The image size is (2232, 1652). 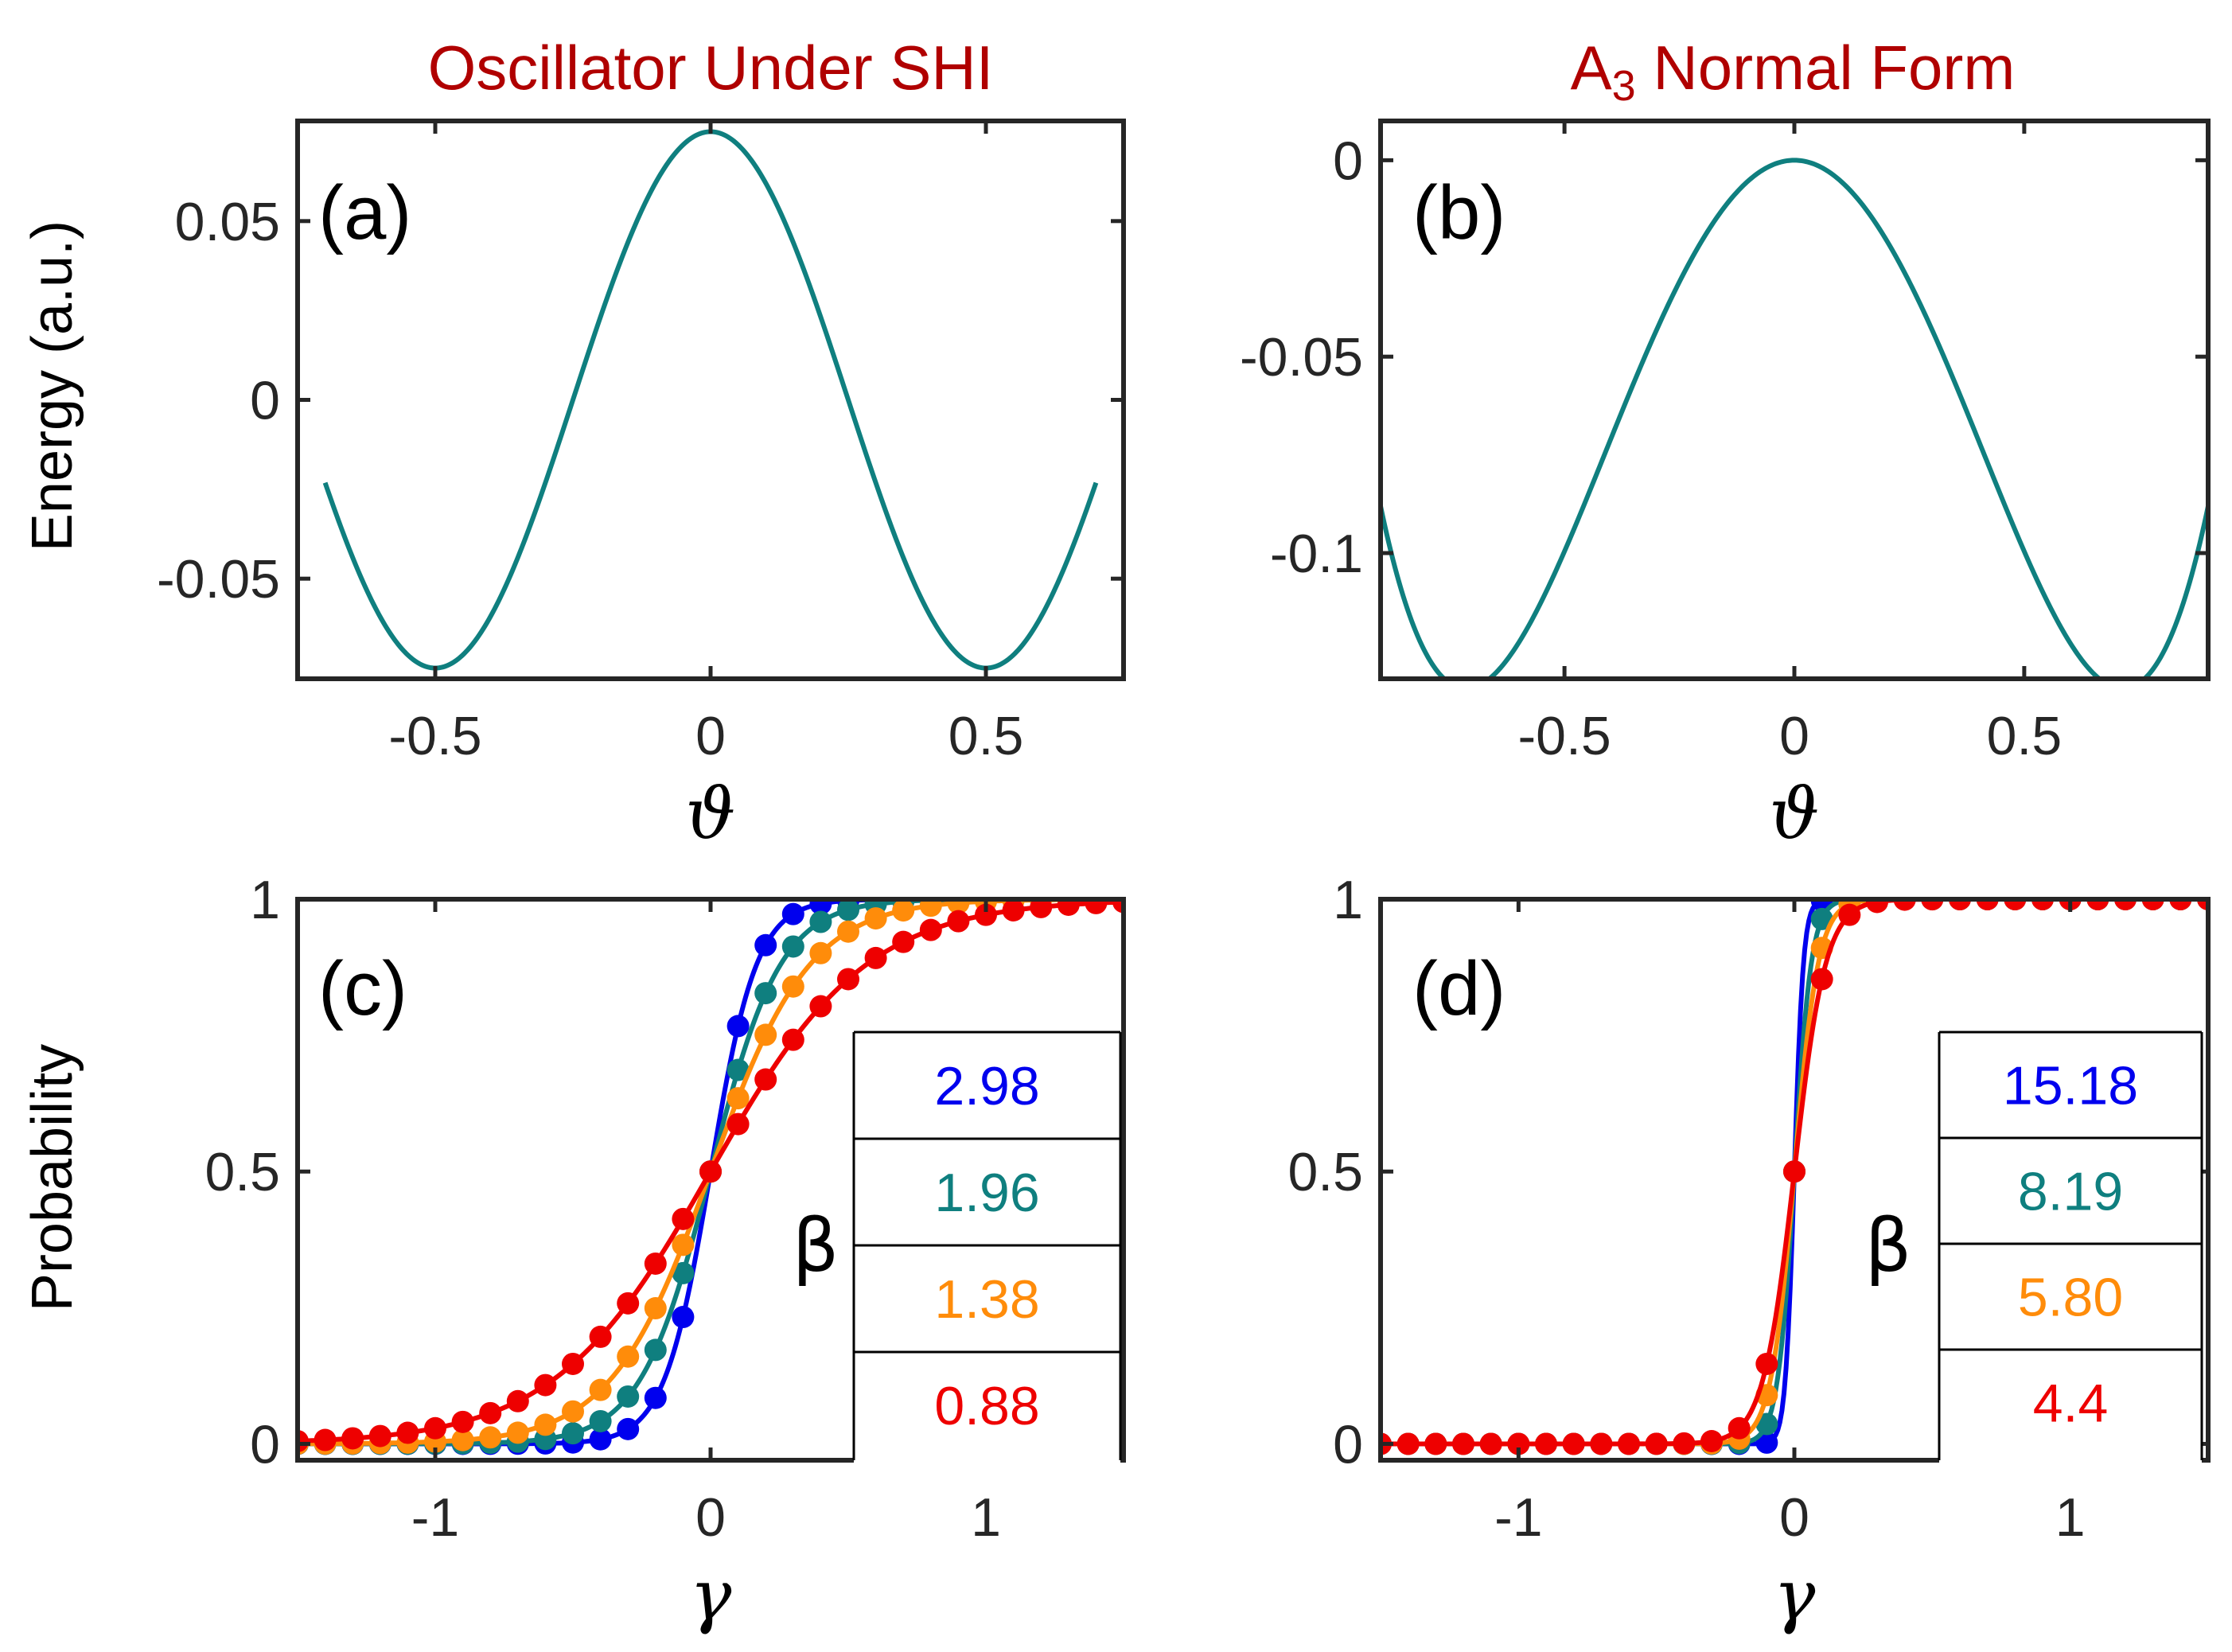 What do you see at coordinates (987, 1406) in the screenshot?
I see `beta-value-0.88: 0.88` at bounding box center [987, 1406].